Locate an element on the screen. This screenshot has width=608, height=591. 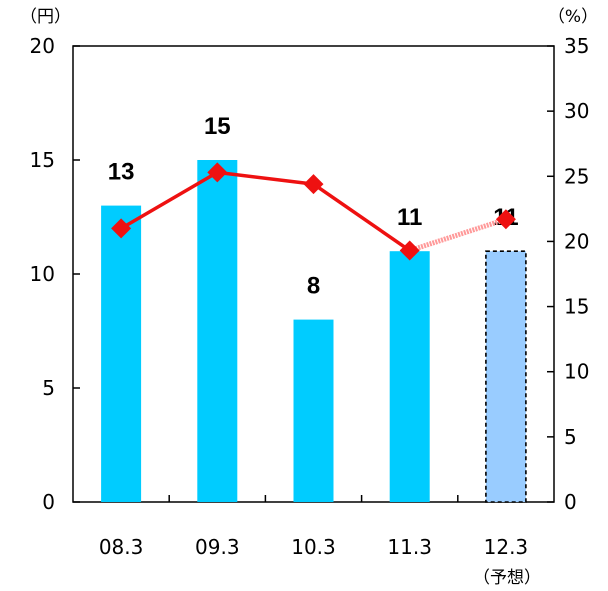
x-axis: 08.3 09.3 10.3 11.3 12.3 is located at coordinates (313, 527).